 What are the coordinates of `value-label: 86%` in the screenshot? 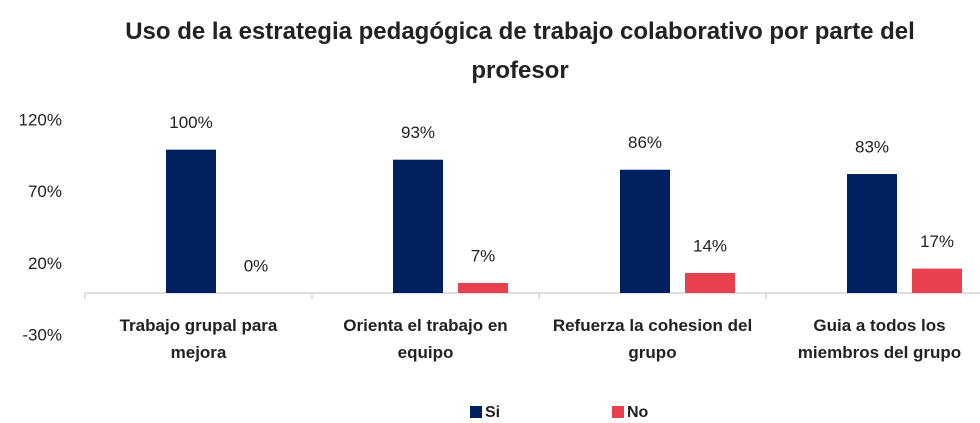 It's located at (645, 142).